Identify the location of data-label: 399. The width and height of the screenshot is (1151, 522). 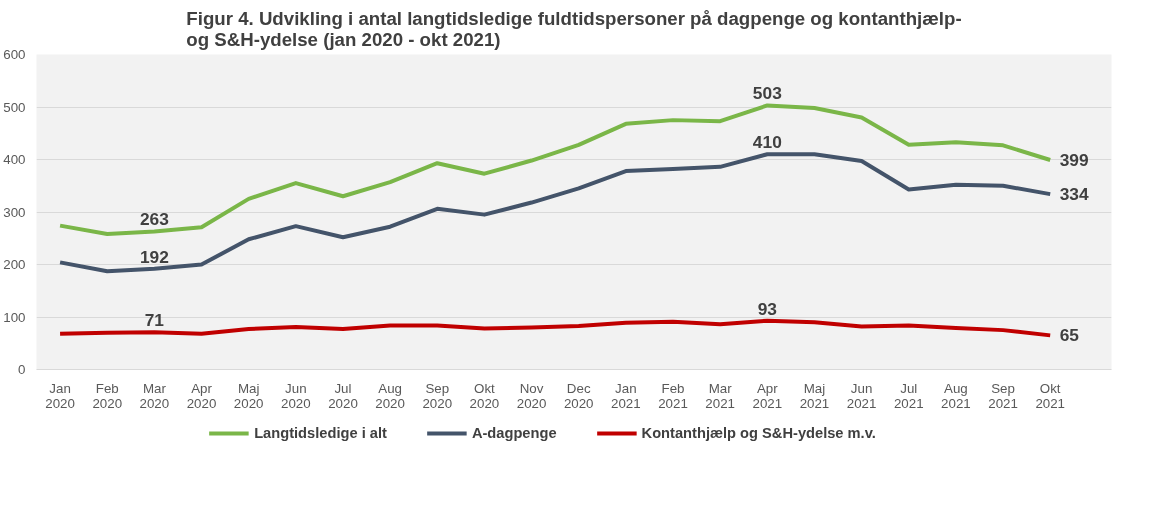
(1074, 160).